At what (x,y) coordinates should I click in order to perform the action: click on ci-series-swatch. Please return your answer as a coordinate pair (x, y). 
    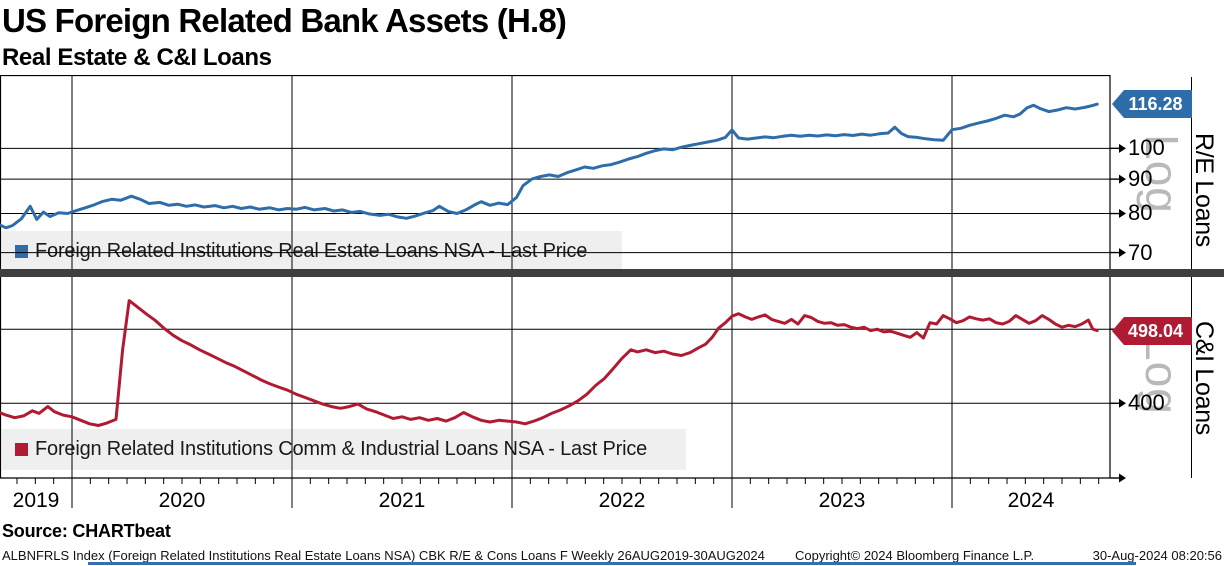
    Looking at the image, I should click on (21, 449).